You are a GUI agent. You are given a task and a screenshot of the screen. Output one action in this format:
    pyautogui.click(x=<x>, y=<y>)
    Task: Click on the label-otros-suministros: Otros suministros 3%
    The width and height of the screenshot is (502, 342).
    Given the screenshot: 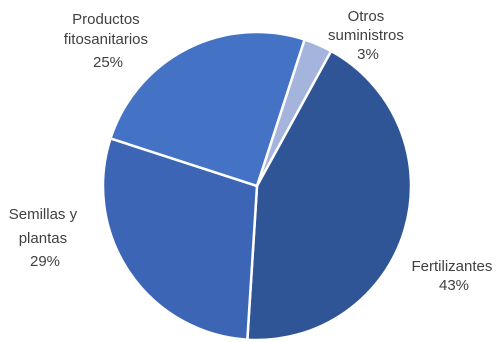 What is the action you would take?
    pyautogui.click(x=368, y=35)
    